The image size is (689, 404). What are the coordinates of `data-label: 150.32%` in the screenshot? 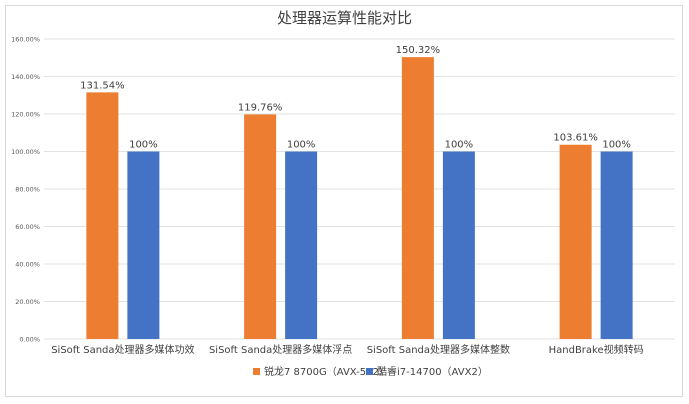 It's located at (418, 50).